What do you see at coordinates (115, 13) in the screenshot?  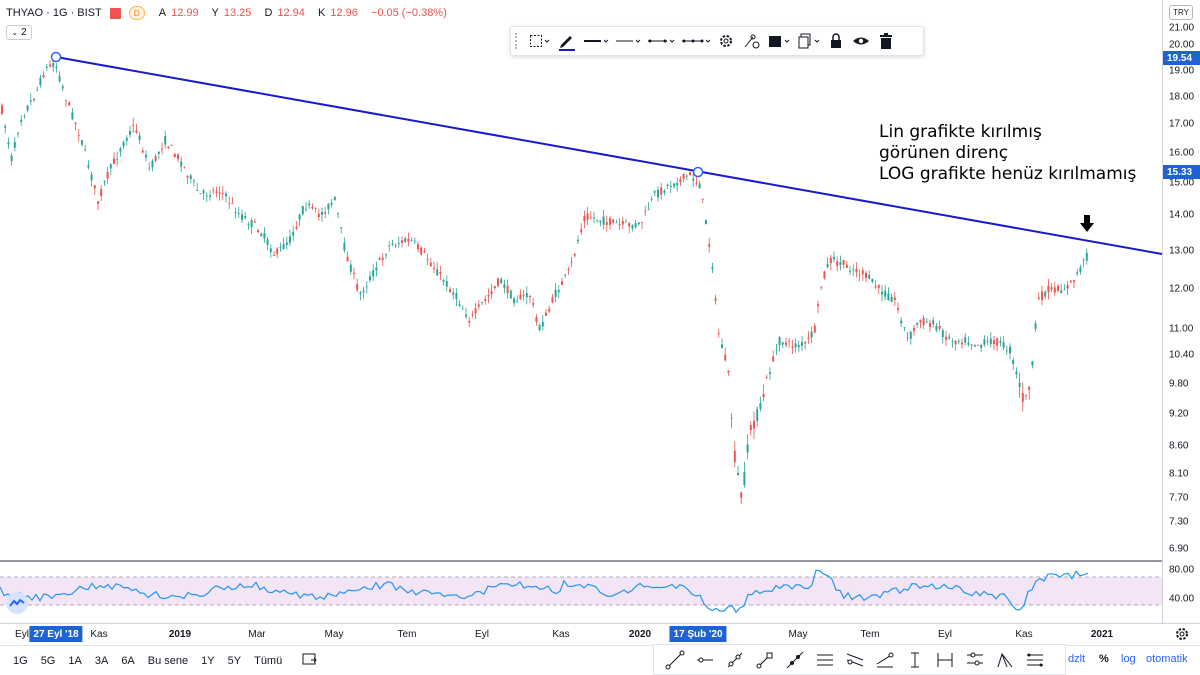 I see `flag-icon` at bounding box center [115, 13].